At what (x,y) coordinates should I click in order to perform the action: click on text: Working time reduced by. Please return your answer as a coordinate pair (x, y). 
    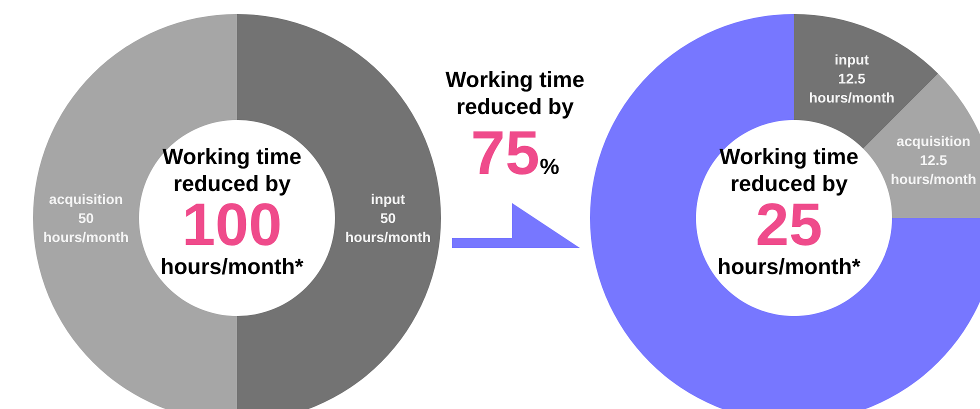
    Looking at the image, I should click on (515, 93).